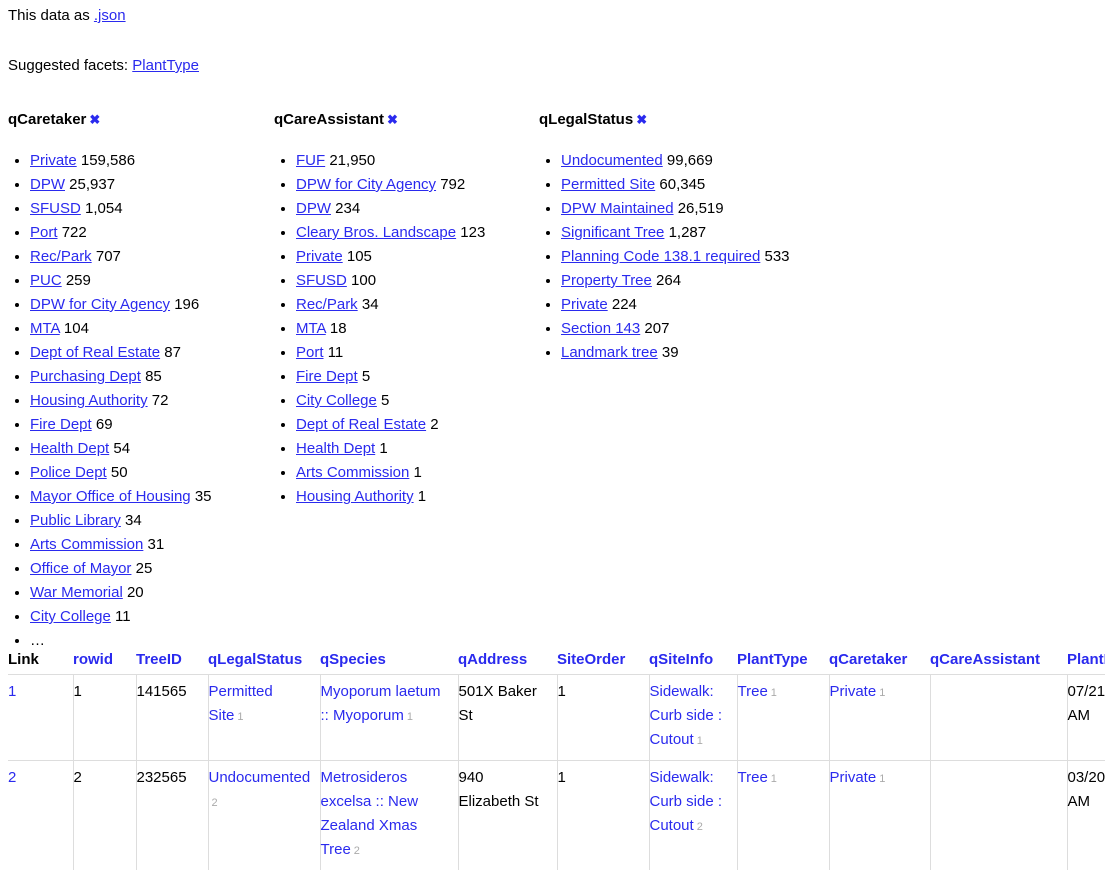  What do you see at coordinates (606, 280) in the screenshot?
I see `facet-item-link: Property Tree` at bounding box center [606, 280].